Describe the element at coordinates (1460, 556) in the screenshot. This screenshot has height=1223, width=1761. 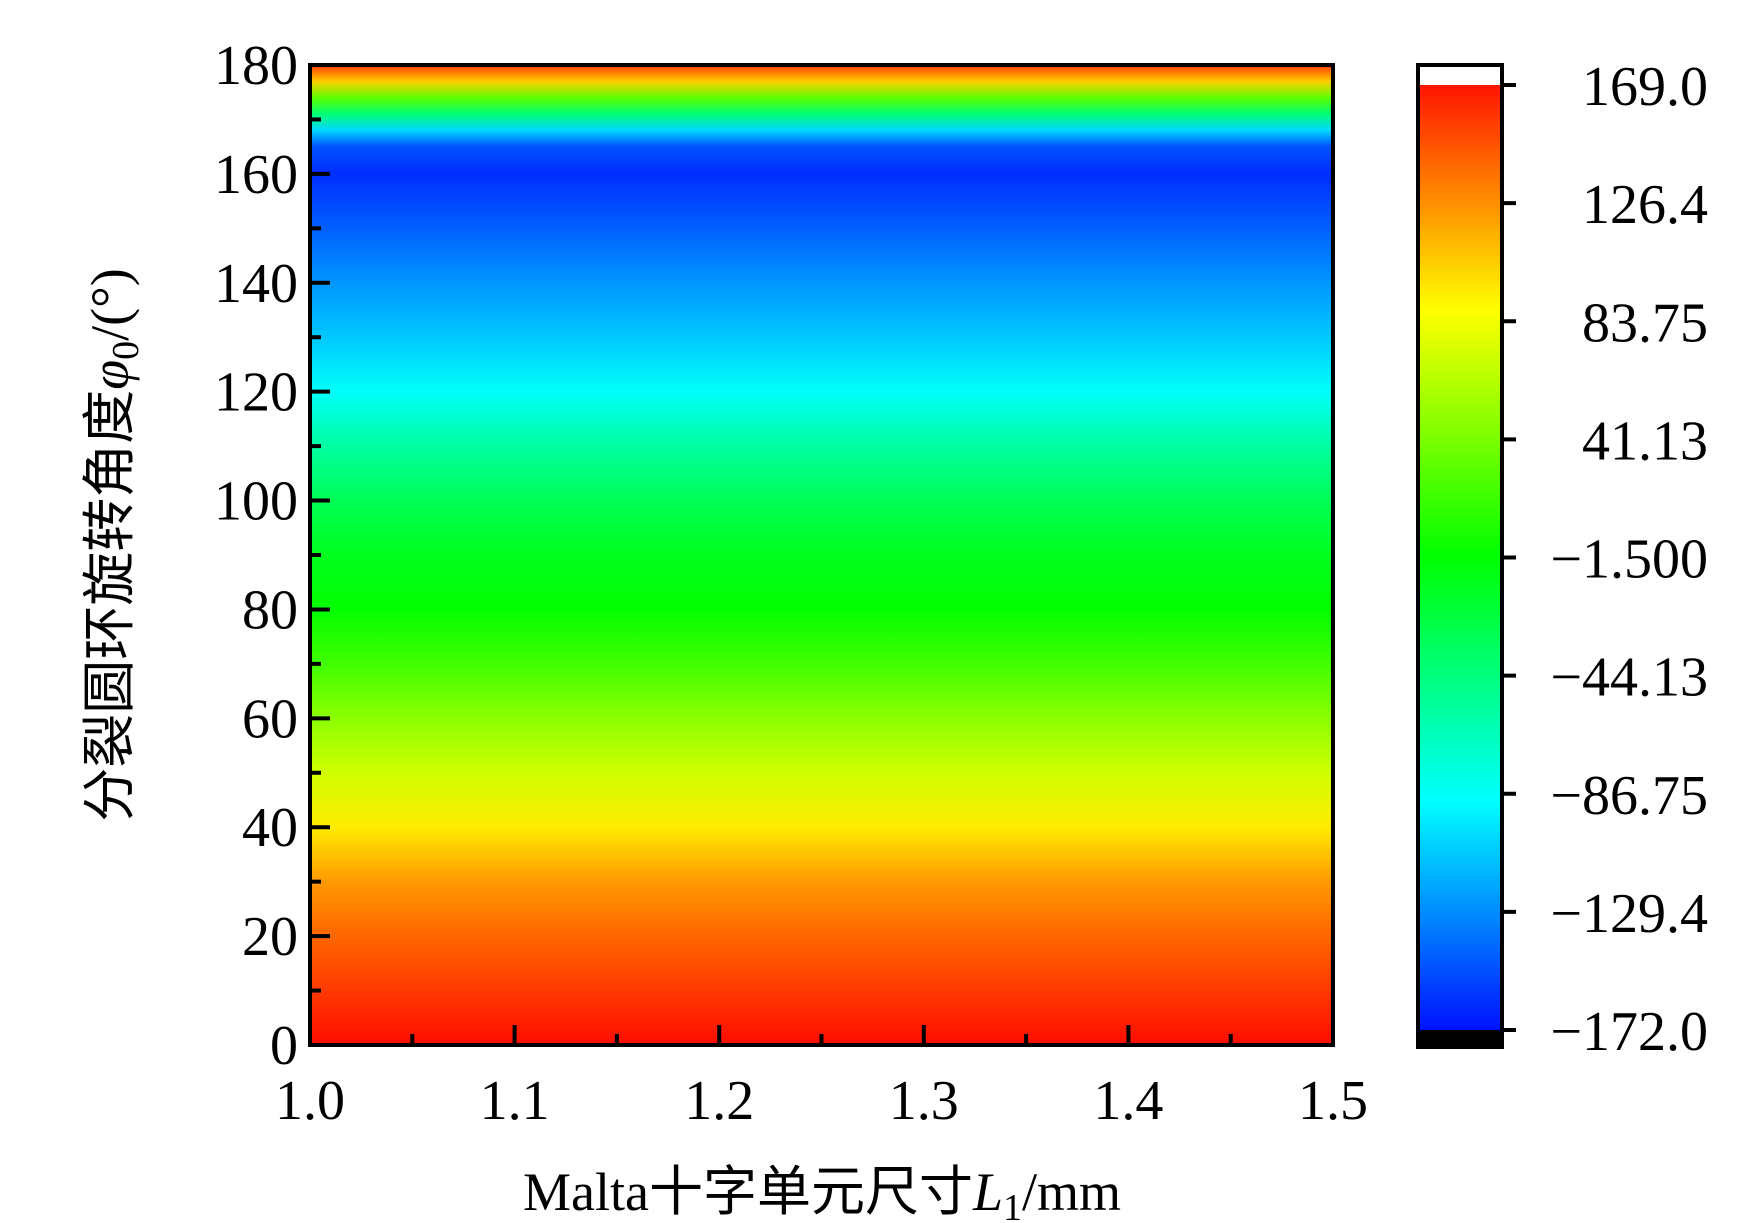
I see `colorbar` at that location.